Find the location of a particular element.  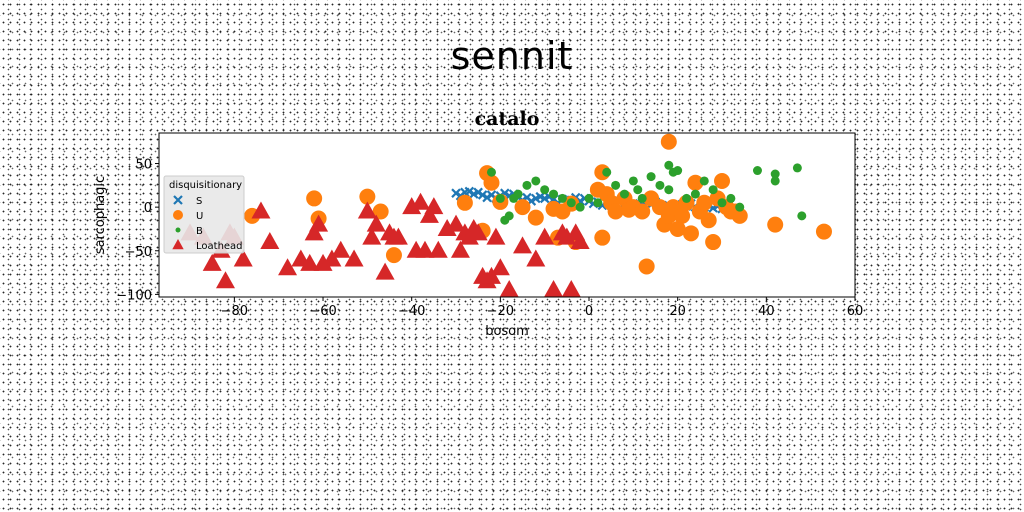

series-b is located at coordinates (646, 192).